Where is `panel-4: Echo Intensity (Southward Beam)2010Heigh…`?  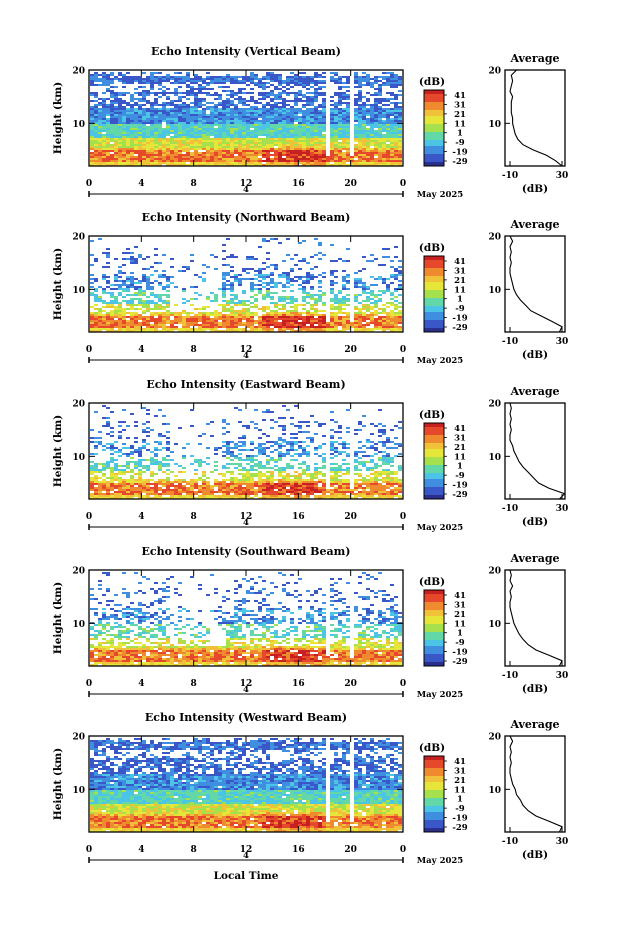 panel-4: Echo Intensity (Southward Beam)2010Heigh… is located at coordinates (310, 622).